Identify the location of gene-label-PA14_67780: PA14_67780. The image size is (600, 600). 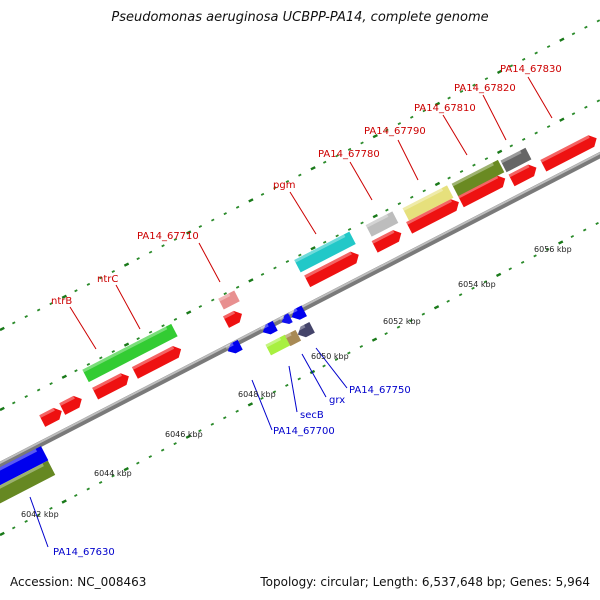
(349, 154).